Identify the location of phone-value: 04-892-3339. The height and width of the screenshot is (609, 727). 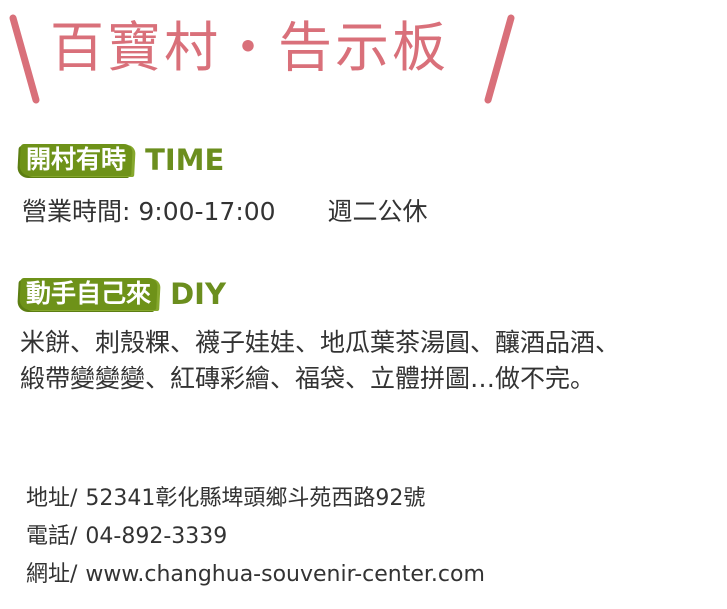
(156, 536).